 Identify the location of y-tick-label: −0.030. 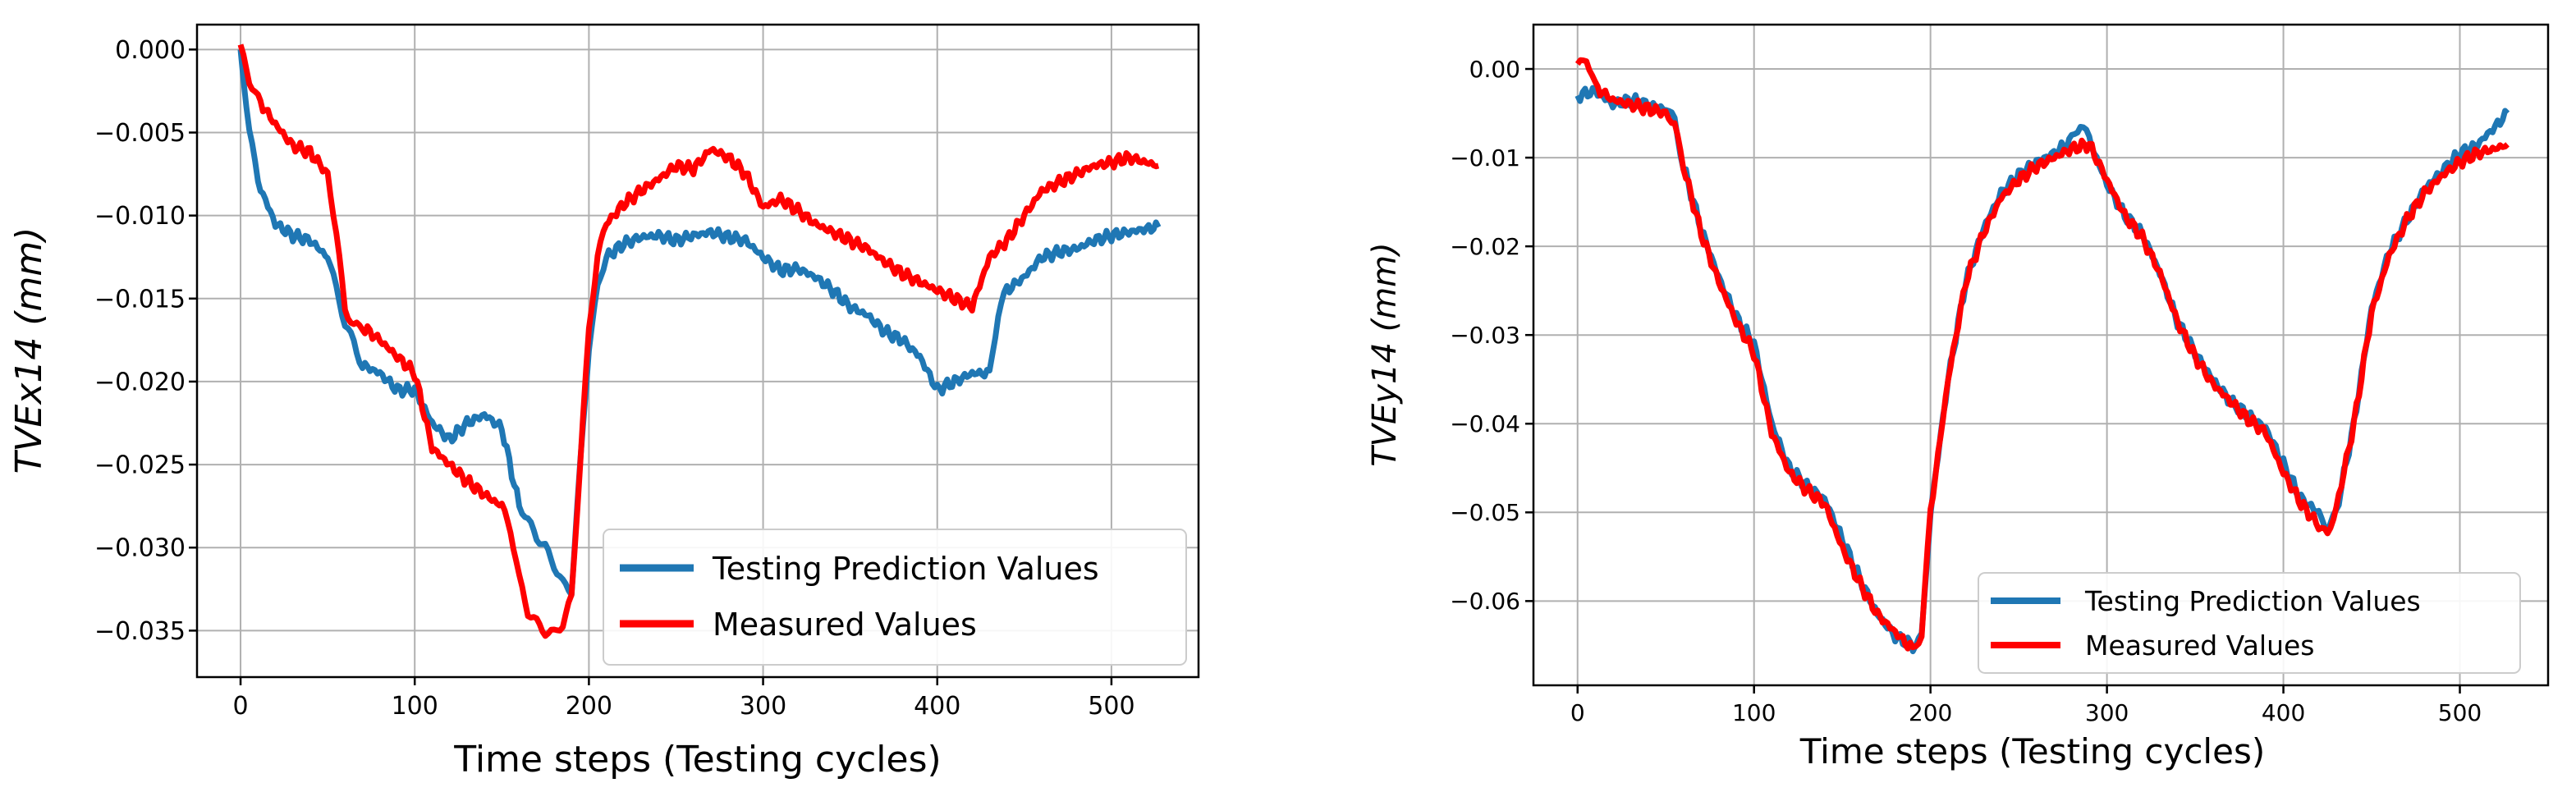
(140, 548).